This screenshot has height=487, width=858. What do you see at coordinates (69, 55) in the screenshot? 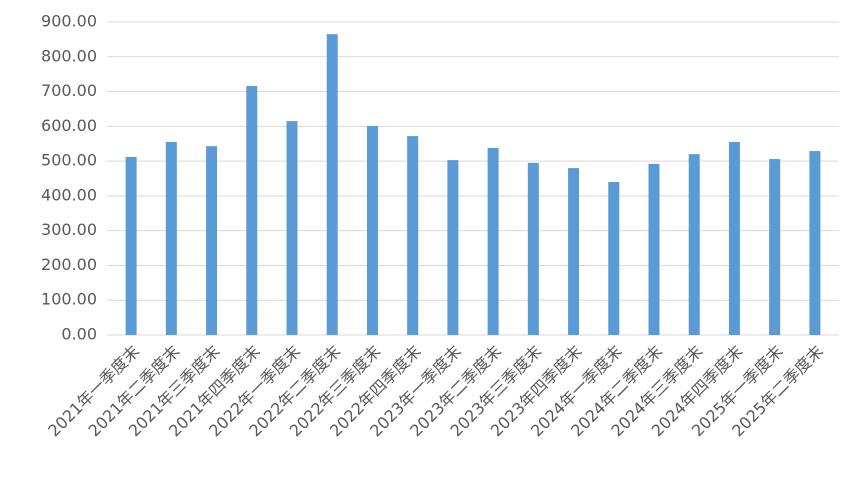
I see `y-tick-label: 800.00` at bounding box center [69, 55].